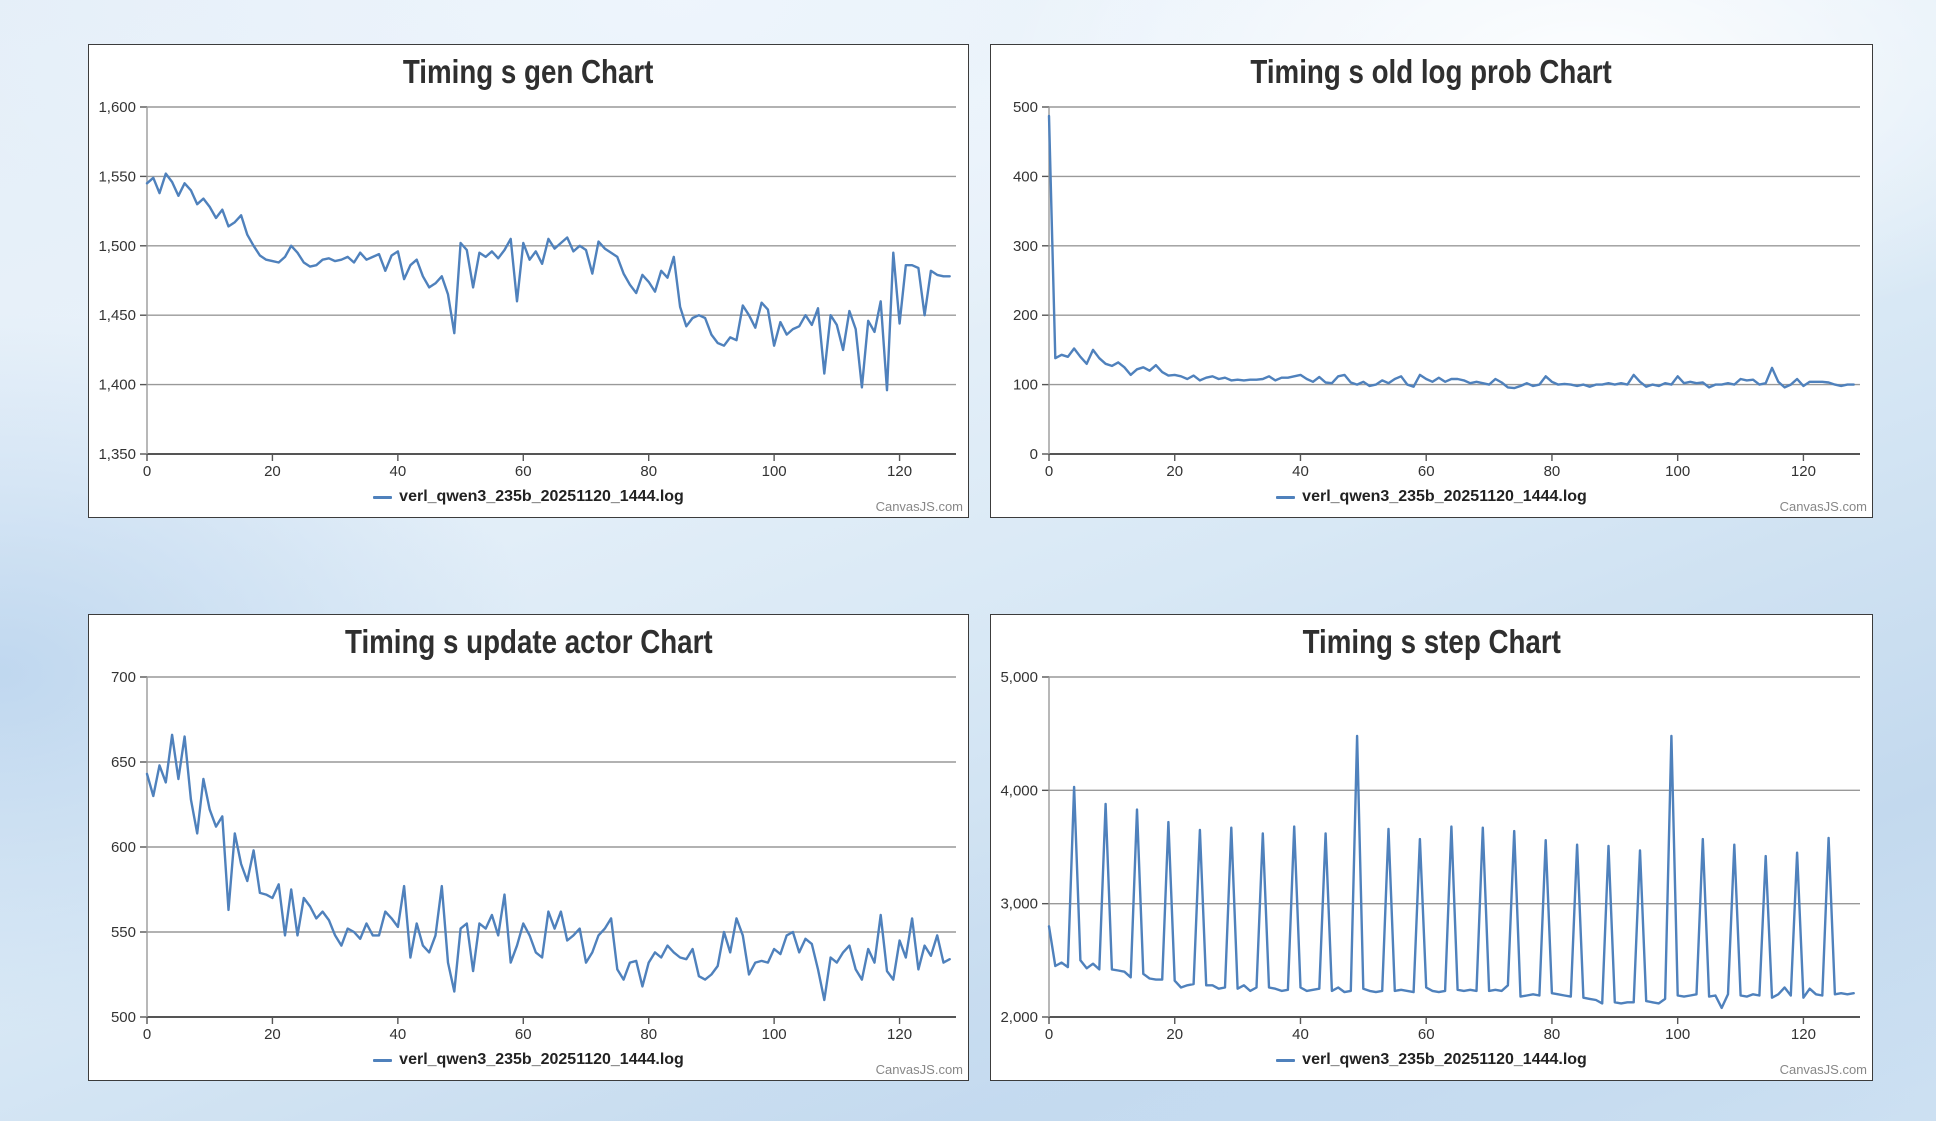  What do you see at coordinates (528, 641) in the screenshot?
I see `chart-title: Timing s update actor Chart` at bounding box center [528, 641].